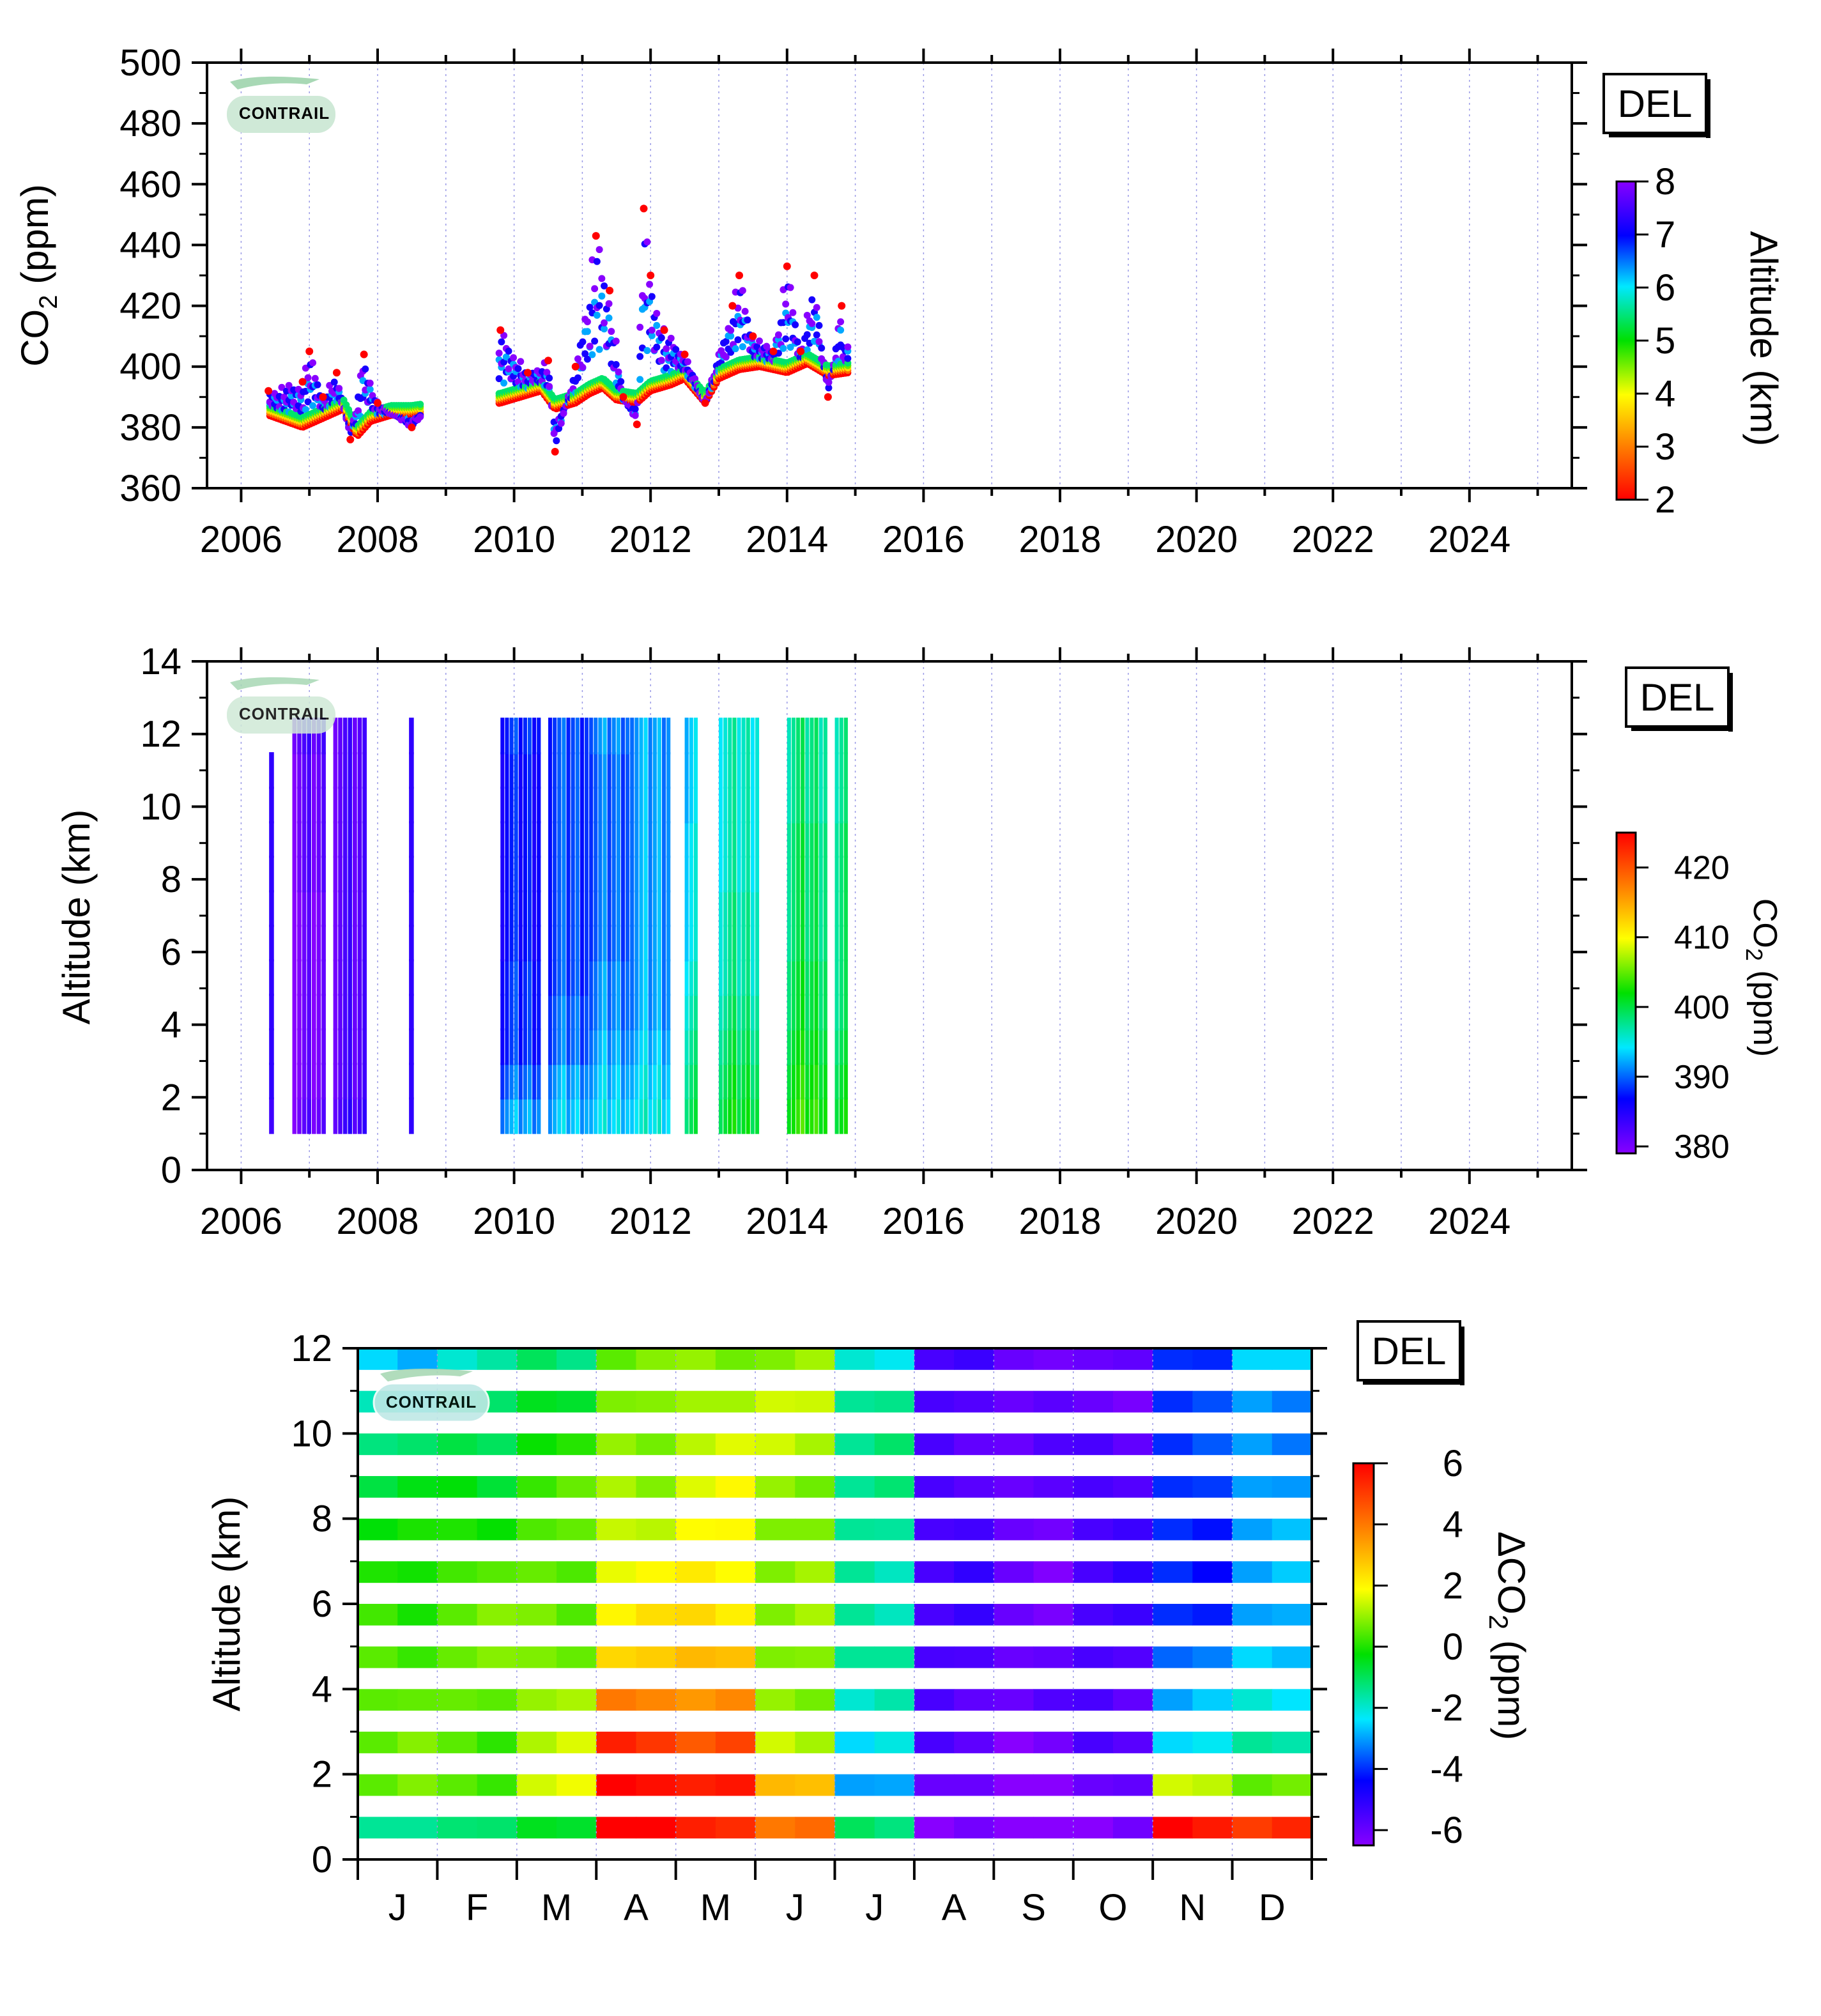  I want to click on p1-ytick-label: 500, so click(150, 63).